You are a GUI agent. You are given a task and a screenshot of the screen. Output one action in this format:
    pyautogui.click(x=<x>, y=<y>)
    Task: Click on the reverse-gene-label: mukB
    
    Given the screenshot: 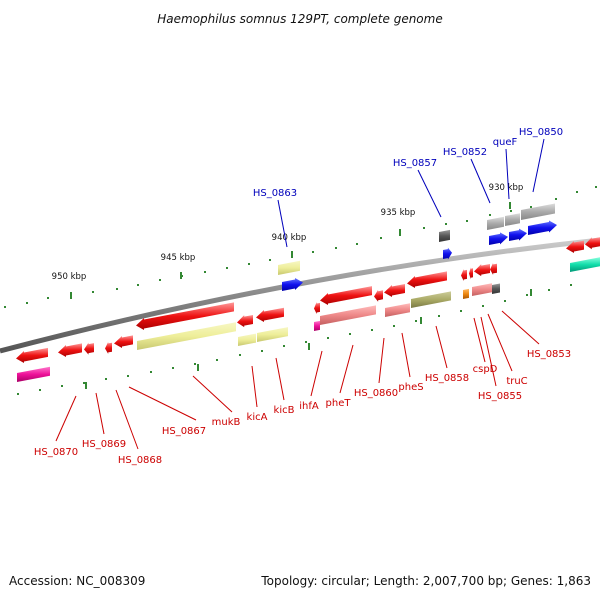 What is the action you would take?
    pyautogui.click(x=226, y=422)
    